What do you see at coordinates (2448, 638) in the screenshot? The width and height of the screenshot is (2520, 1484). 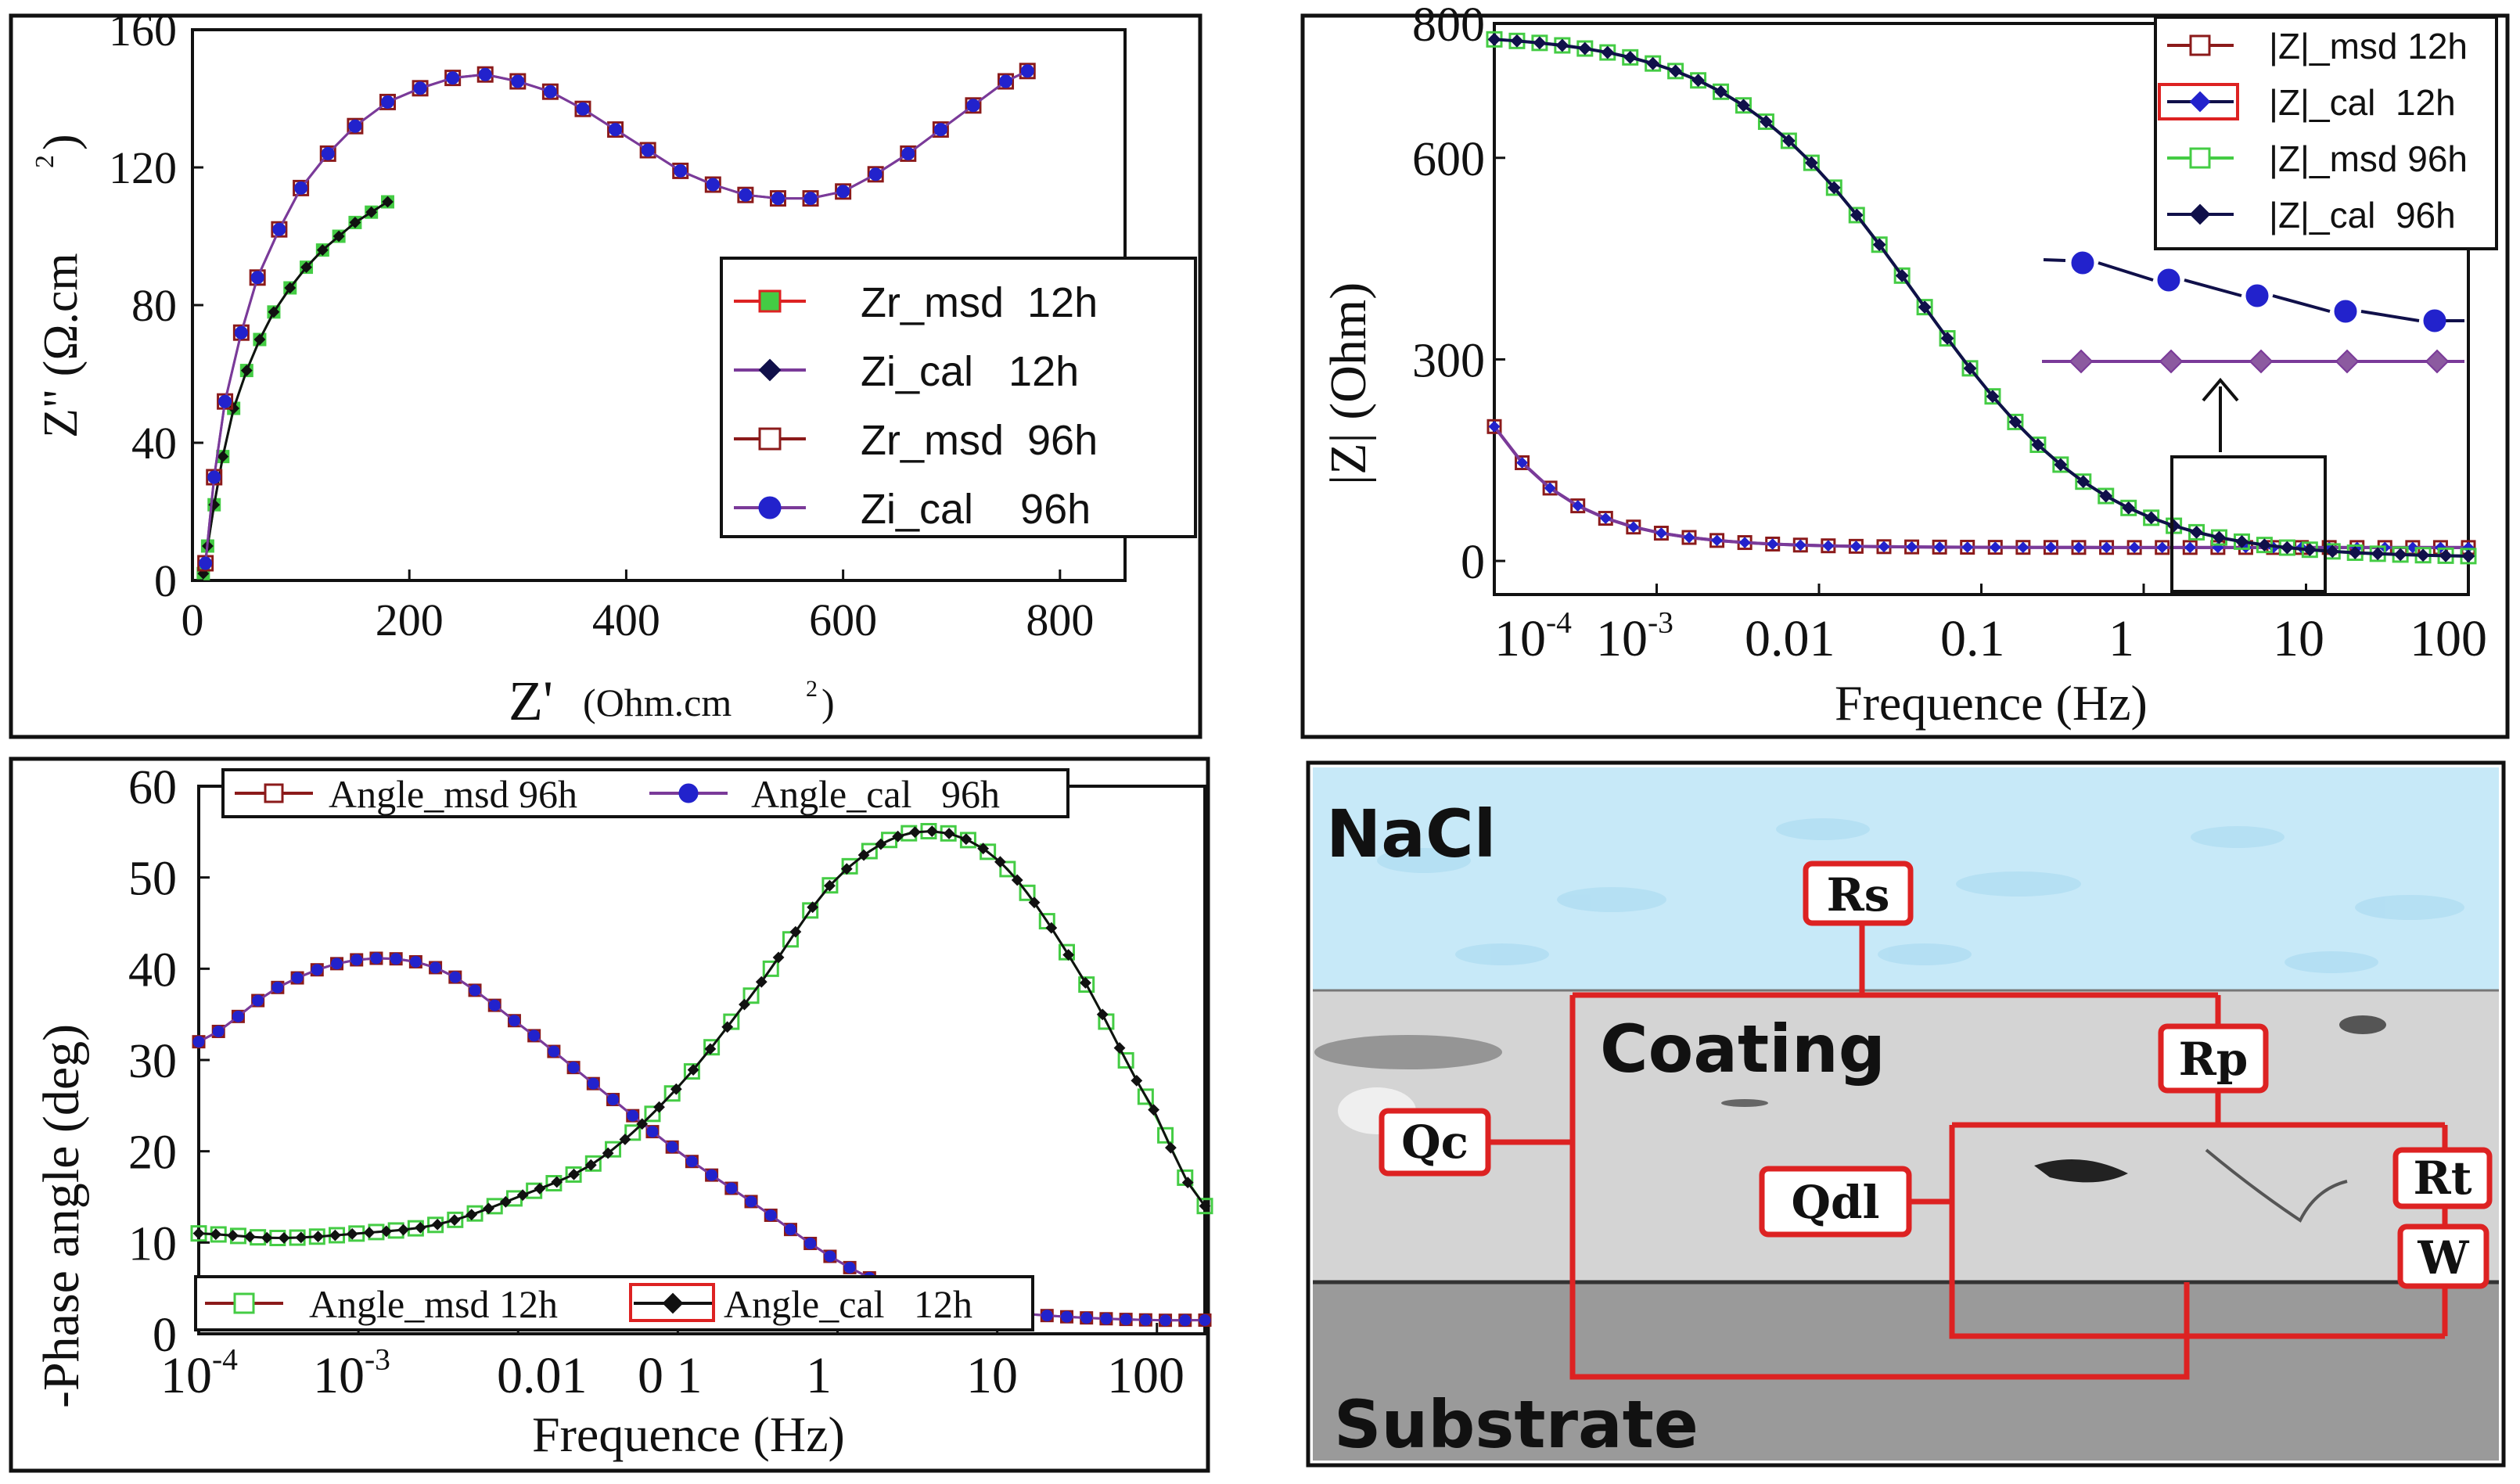 I see `bode-mag-xtick-label: 100` at bounding box center [2448, 638].